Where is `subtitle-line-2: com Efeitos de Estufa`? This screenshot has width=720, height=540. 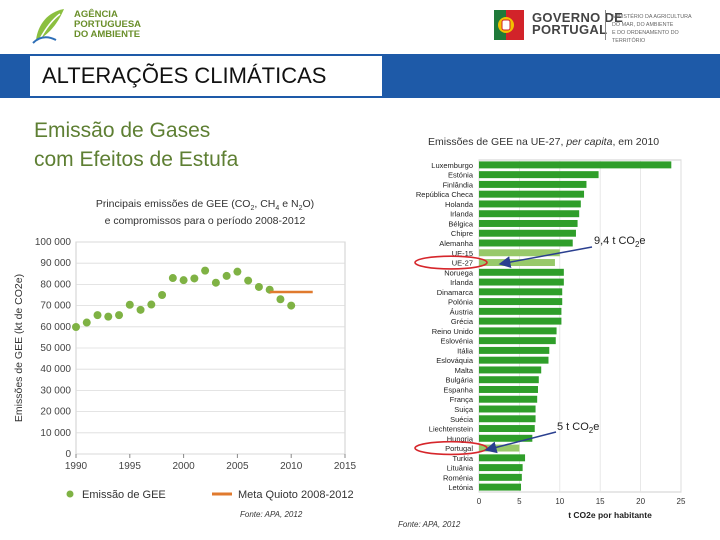 subtitle-line-2: com Efeitos de Estufa is located at coordinates (136, 159).